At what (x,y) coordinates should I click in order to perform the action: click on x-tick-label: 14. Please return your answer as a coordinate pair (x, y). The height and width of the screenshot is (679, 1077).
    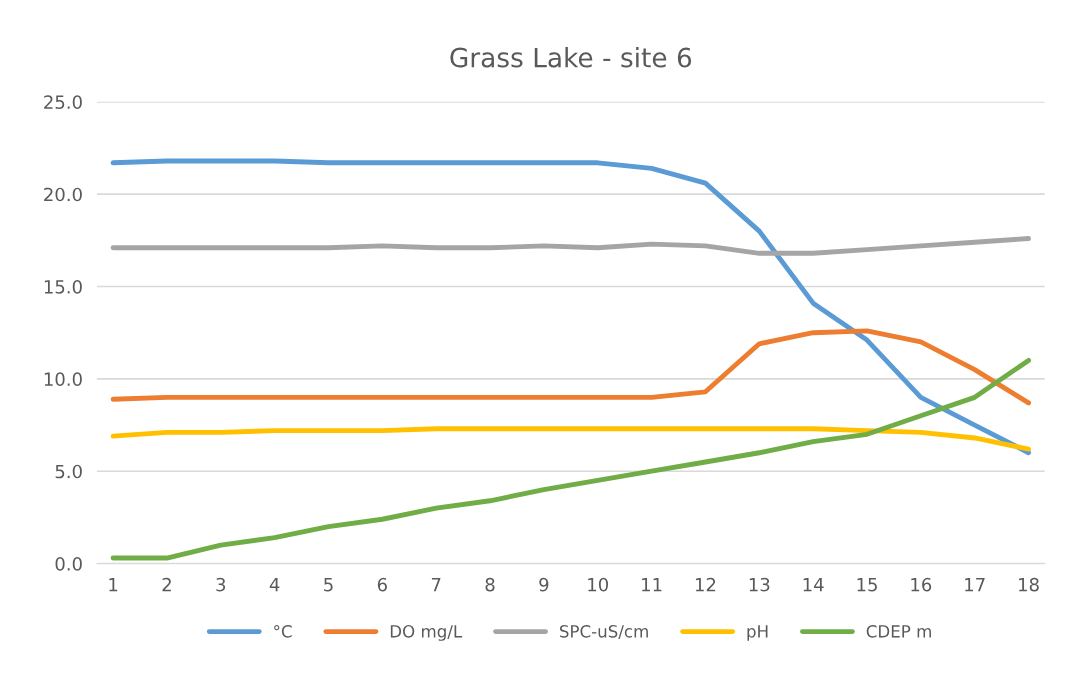
    Looking at the image, I should click on (813, 585).